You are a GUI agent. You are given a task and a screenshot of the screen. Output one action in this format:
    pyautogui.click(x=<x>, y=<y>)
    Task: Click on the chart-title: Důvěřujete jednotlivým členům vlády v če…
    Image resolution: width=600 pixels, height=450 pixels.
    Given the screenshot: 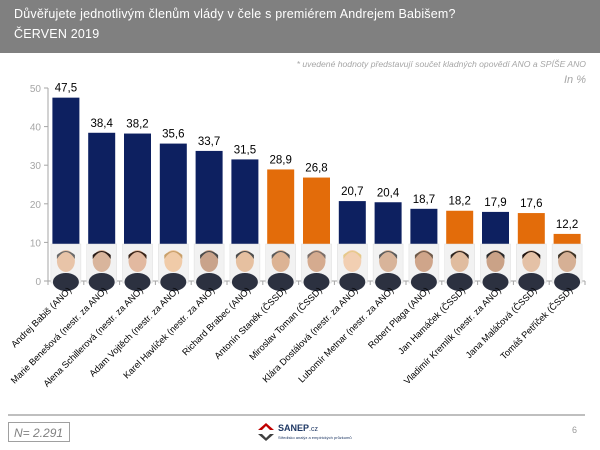 What is the action you would take?
    pyautogui.click(x=235, y=14)
    